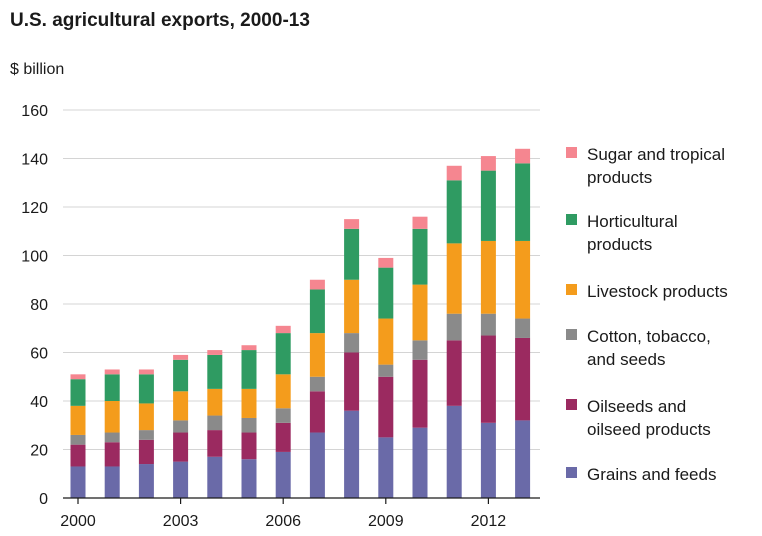 Image resolution: width=762 pixels, height=536 pixels. I want to click on bar-segment-sugar-2008, so click(352, 224).